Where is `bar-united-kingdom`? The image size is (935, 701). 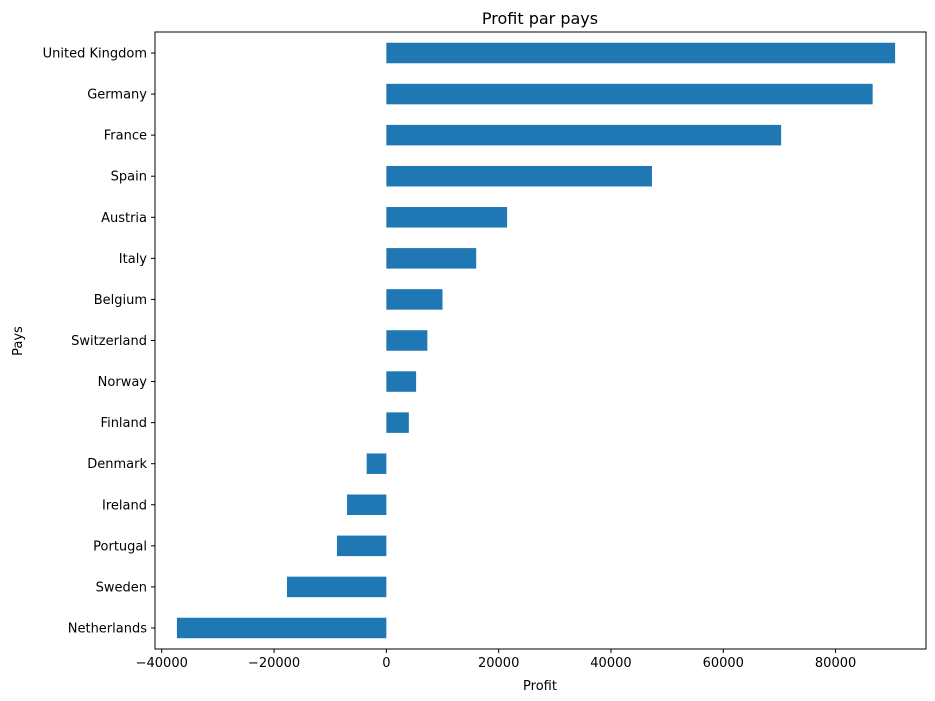
bar-united-kingdom is located at coordinates (641, 53).